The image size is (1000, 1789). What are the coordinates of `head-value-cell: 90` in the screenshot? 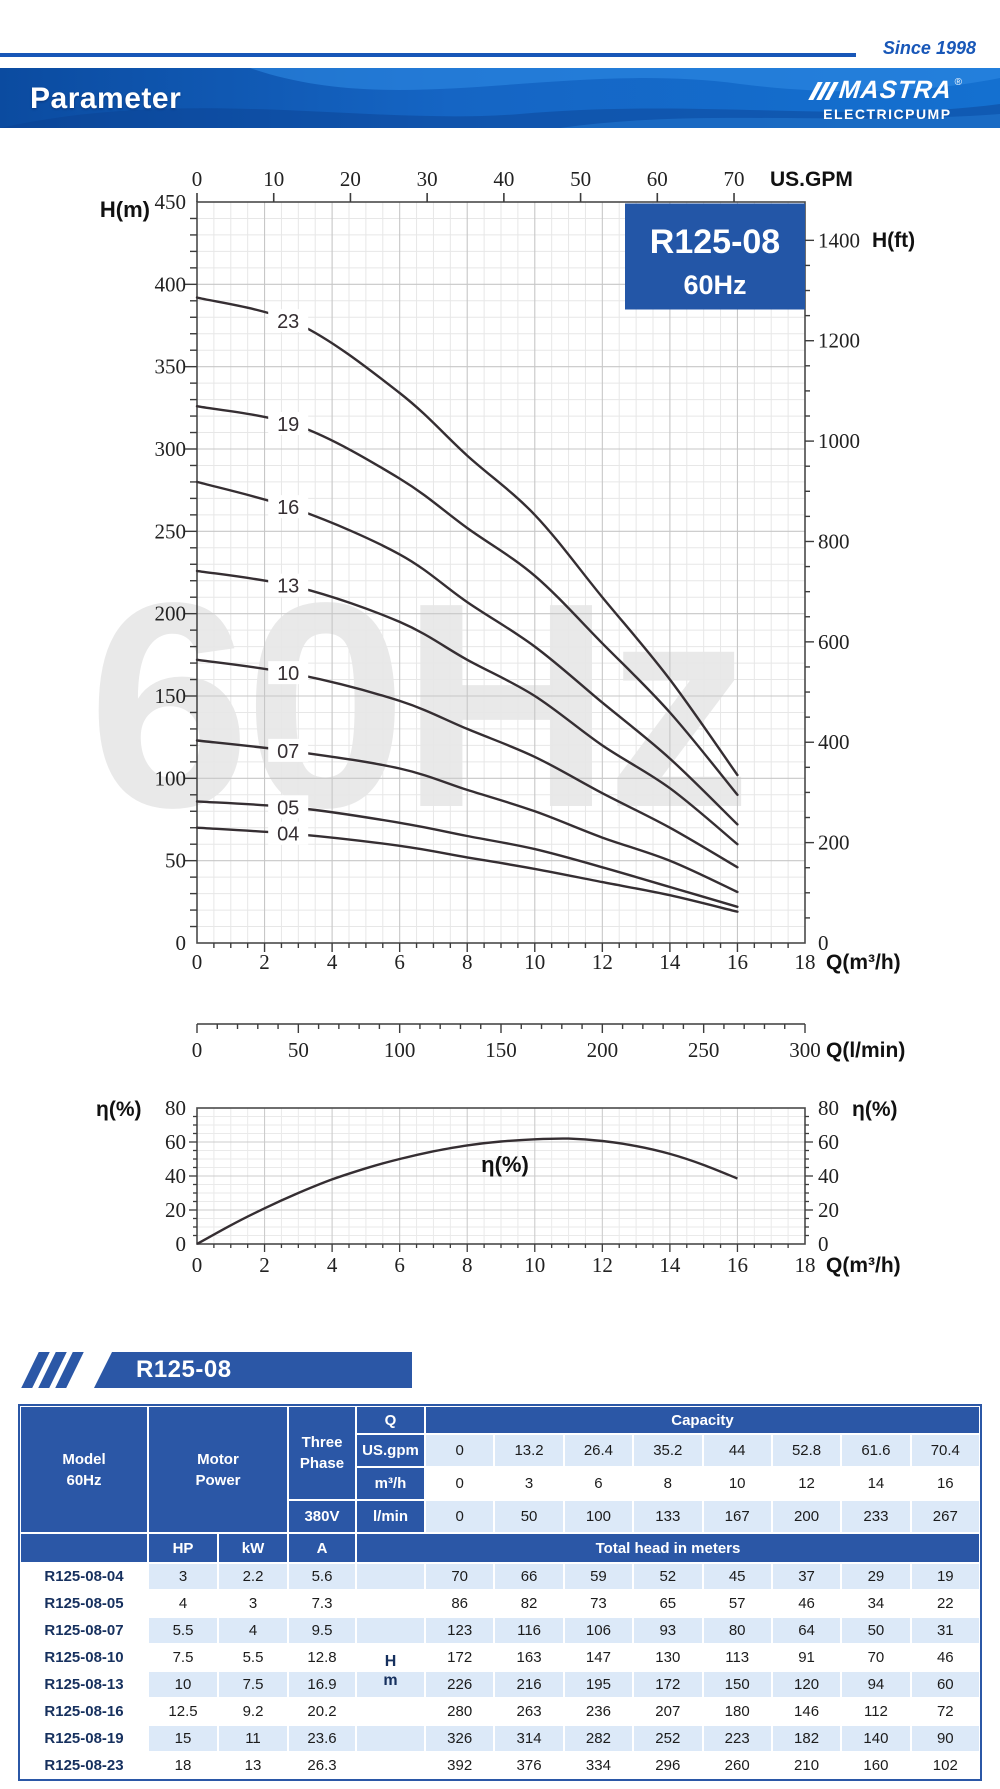 It's located at (945, 1738).